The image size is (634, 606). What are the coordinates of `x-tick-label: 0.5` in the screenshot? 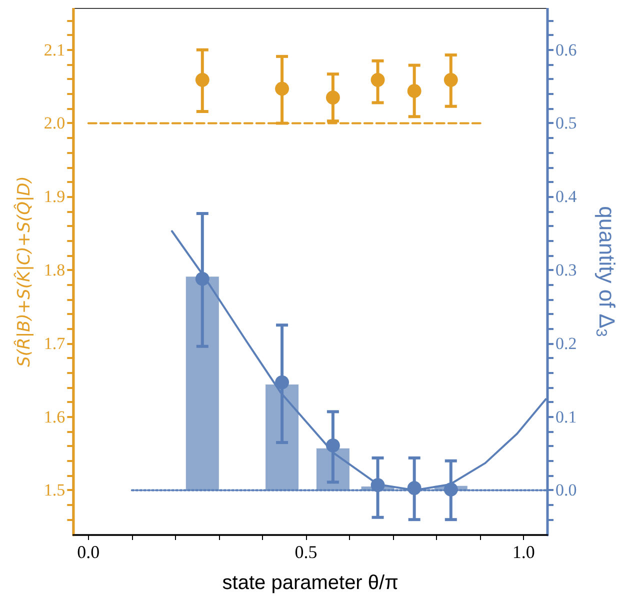 It's located at (306, 552).